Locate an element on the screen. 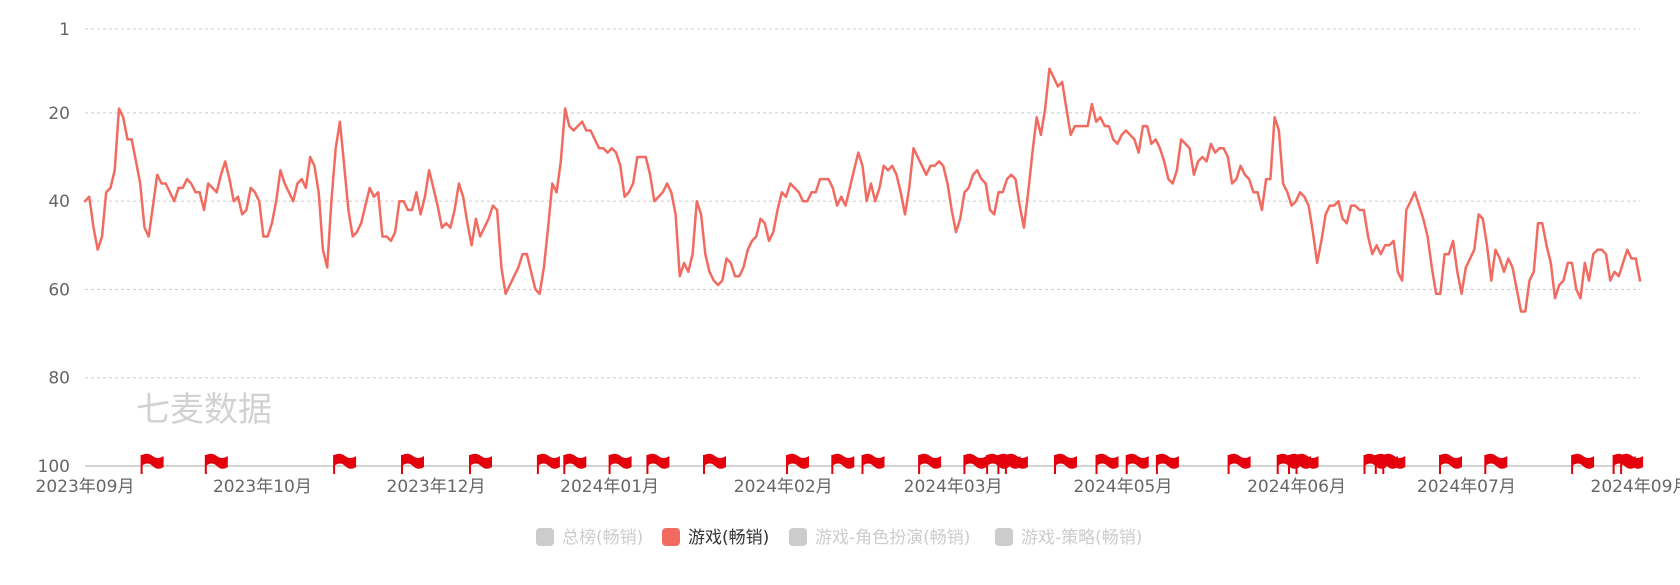  legend: 总榜(畅销) 游戏(畅销) 游戏-角色扮演(畅销) 游戏-策略(畅销) is located at coordinates (839, 538).